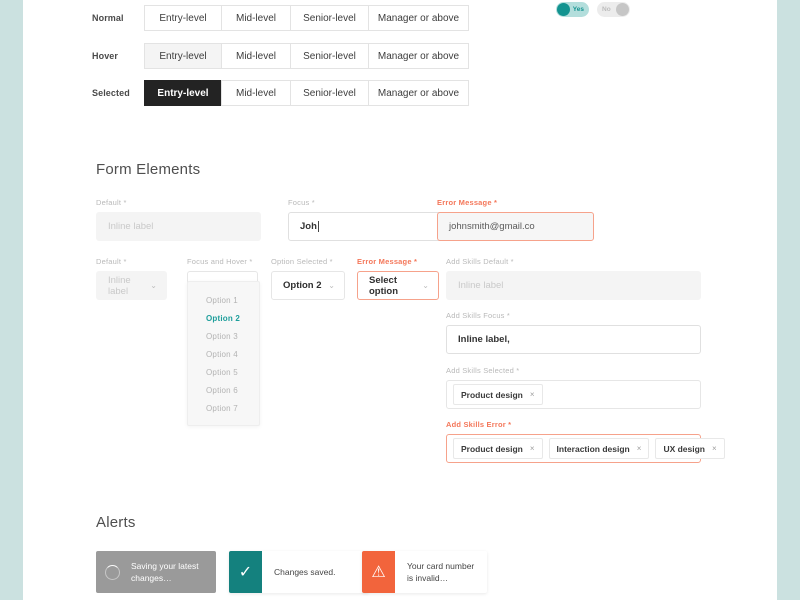 Image resolution: width=800 pixels, height=600 pixels. What do you see at coordinates (105, 56) in the screenshot?
I see `segmented-row-label: Hover` at bounding box center [105, 56].